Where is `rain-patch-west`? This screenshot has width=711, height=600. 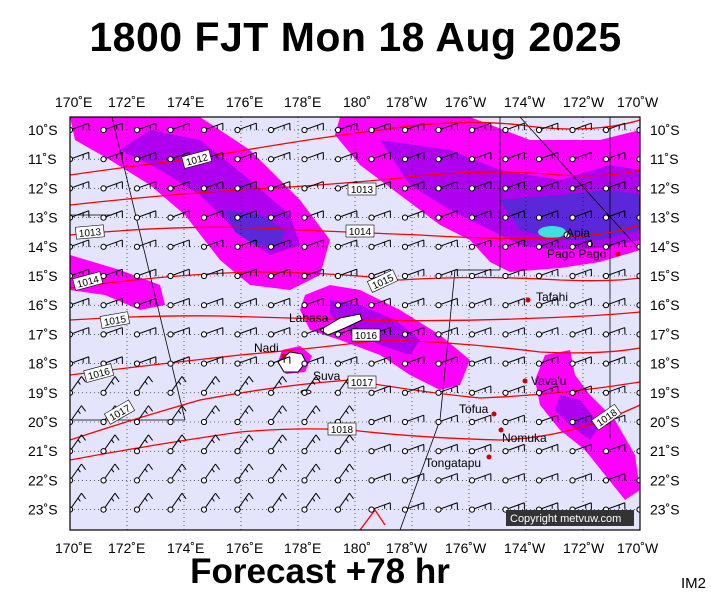
rain-patch-west is located at coordinates (117, 282).